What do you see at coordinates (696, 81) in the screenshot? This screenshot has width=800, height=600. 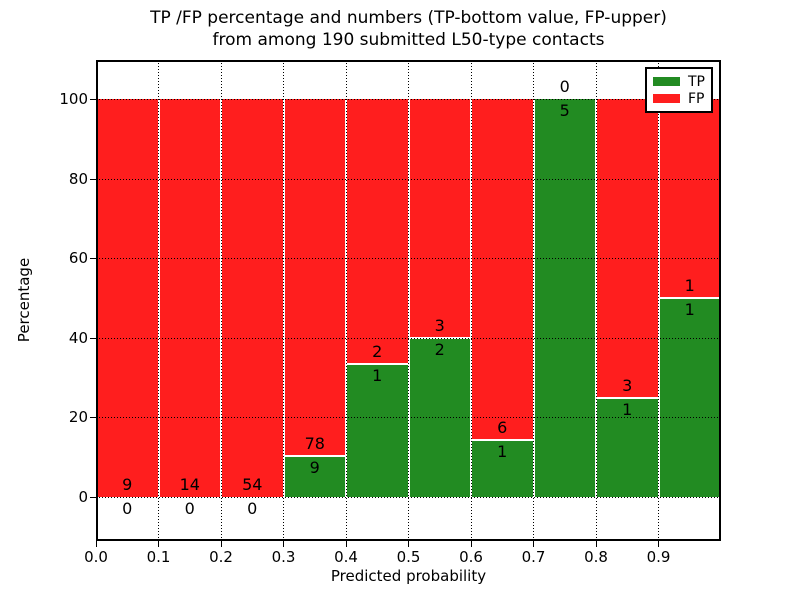 I see `legend-label-tp: TP` at bounding box center [696, 81].